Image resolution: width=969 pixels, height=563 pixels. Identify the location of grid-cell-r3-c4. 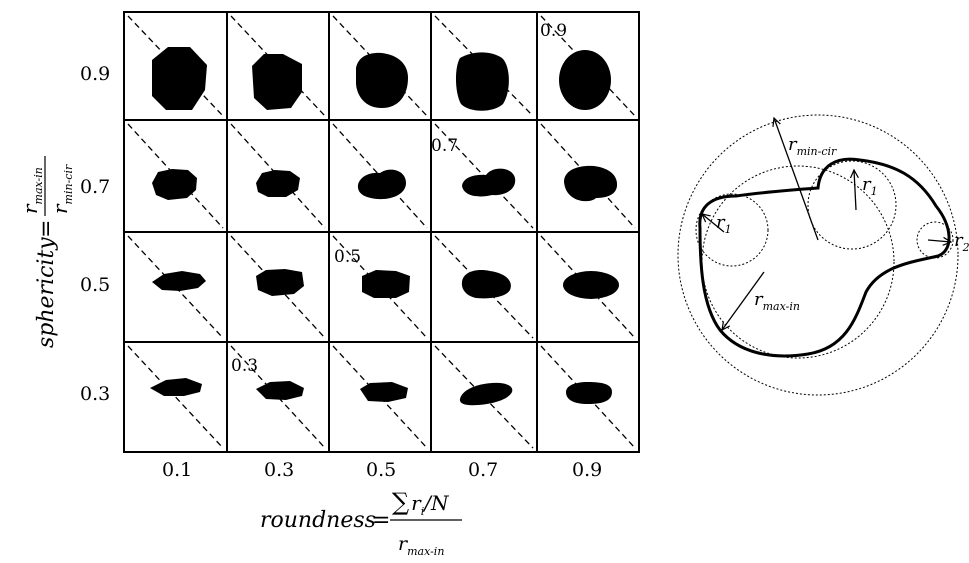
(588, 397).